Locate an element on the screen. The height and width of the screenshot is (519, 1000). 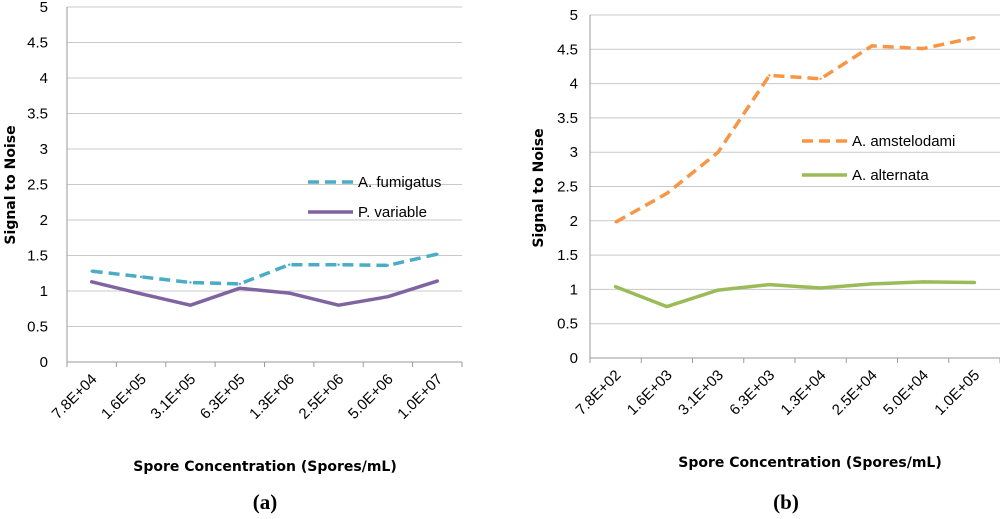
legend-label: A. fumigatus is located at coordinates (399, 182).